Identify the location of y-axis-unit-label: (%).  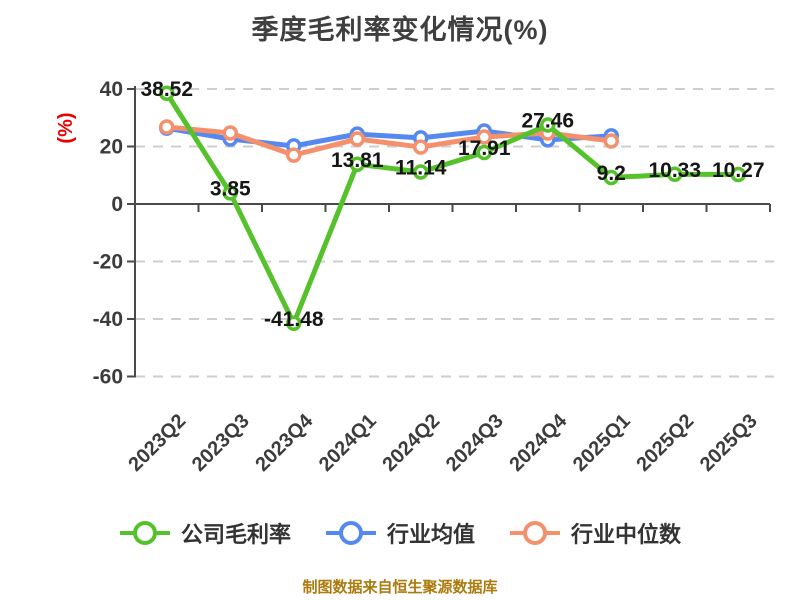
(66, 127).